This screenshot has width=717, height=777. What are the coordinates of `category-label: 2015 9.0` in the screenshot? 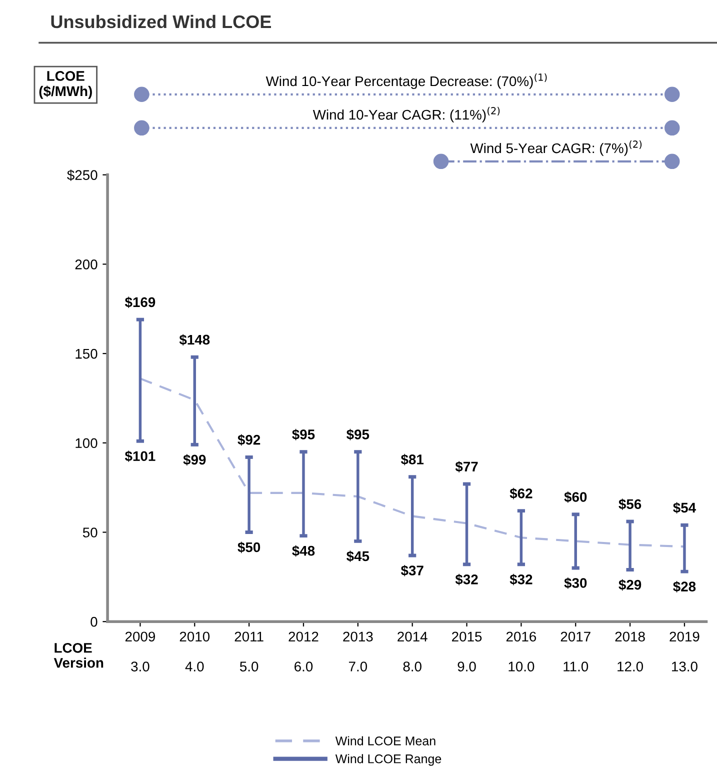 It's located at (467, 652).